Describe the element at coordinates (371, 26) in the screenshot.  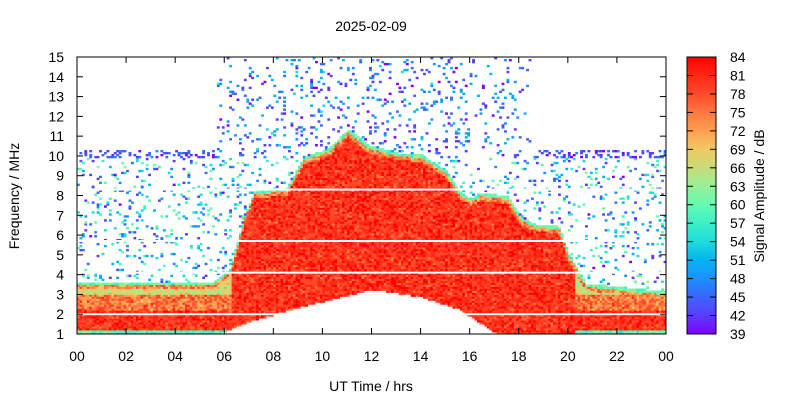
I see `chart-title: 2025-02-09` at that location.